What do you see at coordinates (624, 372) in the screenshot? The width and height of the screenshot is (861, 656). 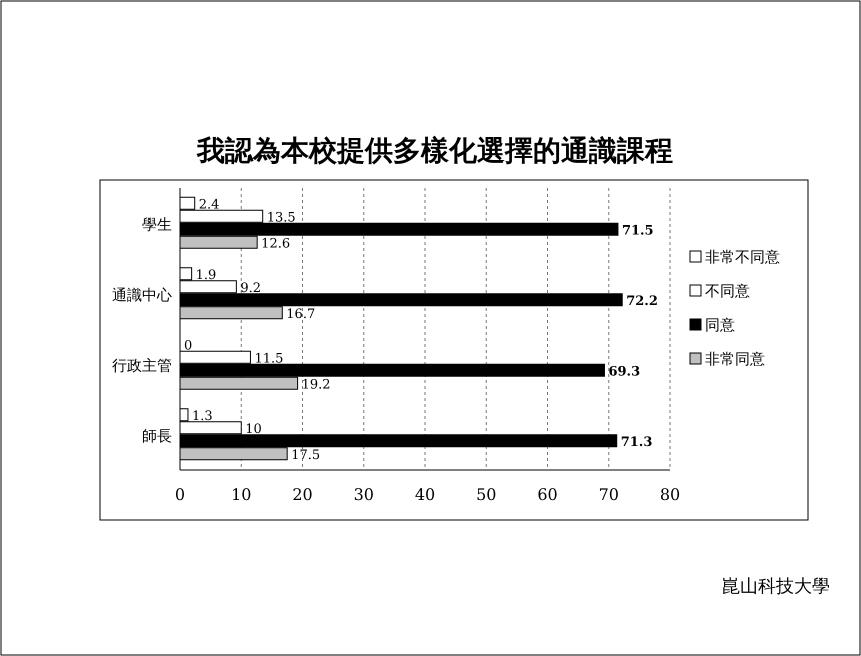 I see `data-label: 69.3` at bounding box center [624, 372].